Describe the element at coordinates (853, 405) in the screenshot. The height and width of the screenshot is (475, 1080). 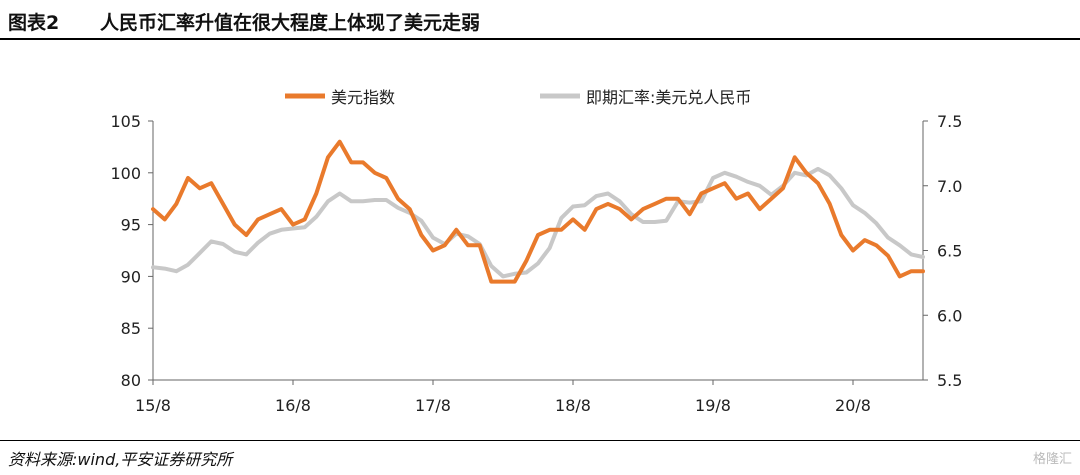
I see `x-tick-label: 20/8` at that location.